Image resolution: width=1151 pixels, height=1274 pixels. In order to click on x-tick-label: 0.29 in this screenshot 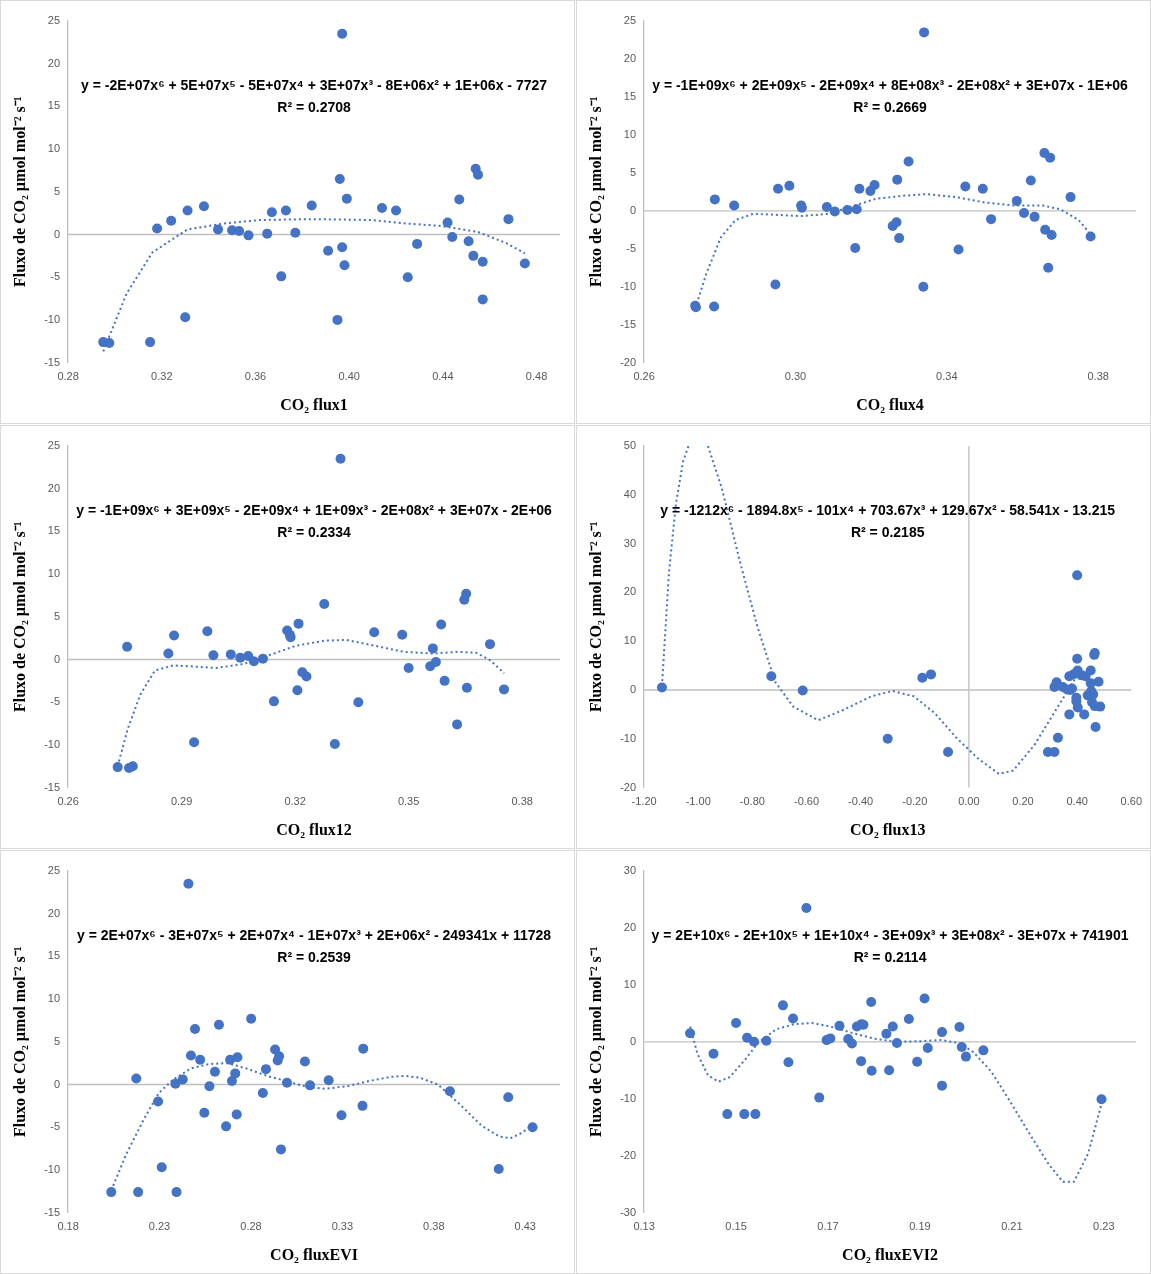, I will do `click(181, 801)`.